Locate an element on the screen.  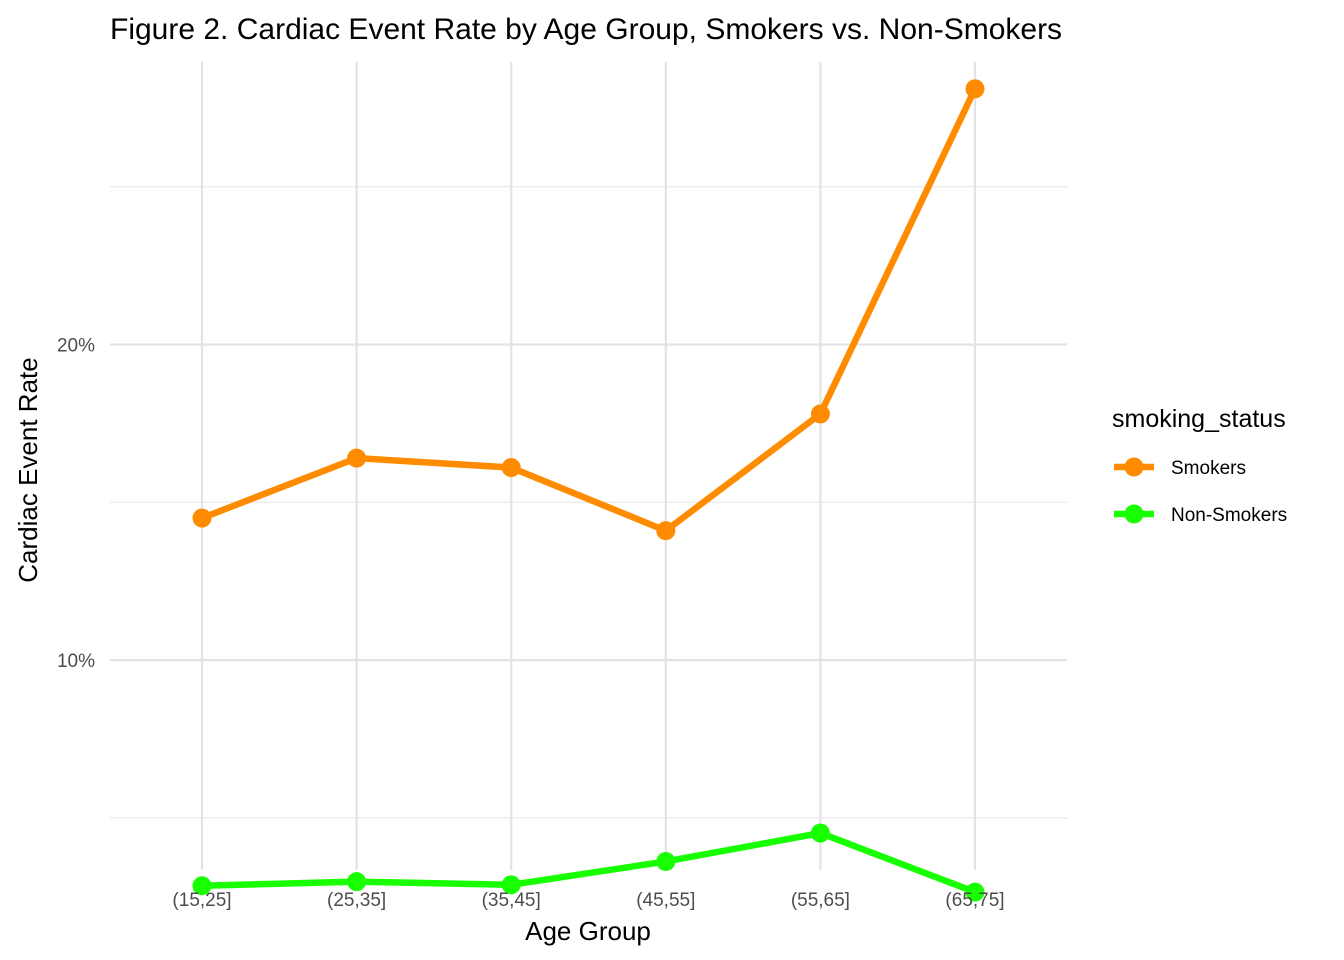
legend-items: Smokers Non-Smokers is located at coordinates (1200, 491).